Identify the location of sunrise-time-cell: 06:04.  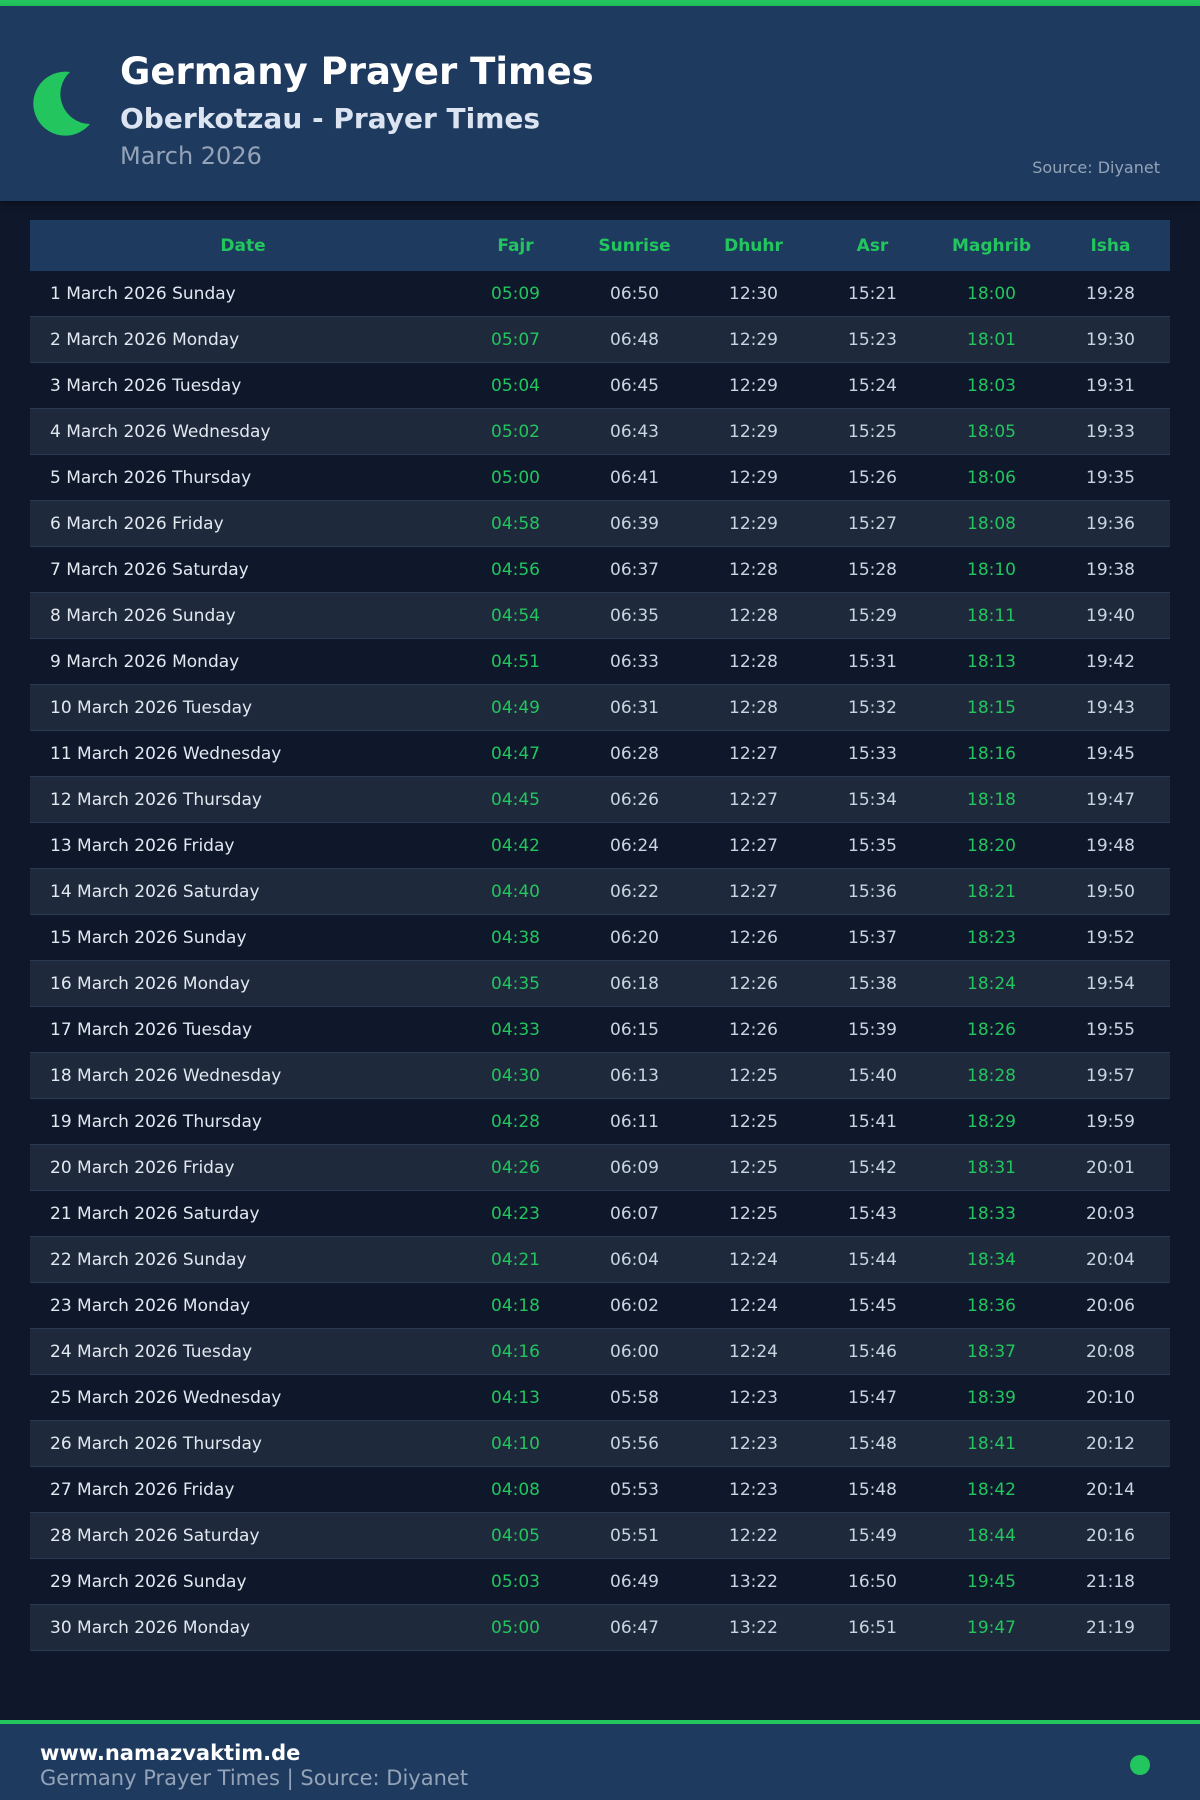
(634, 1259).